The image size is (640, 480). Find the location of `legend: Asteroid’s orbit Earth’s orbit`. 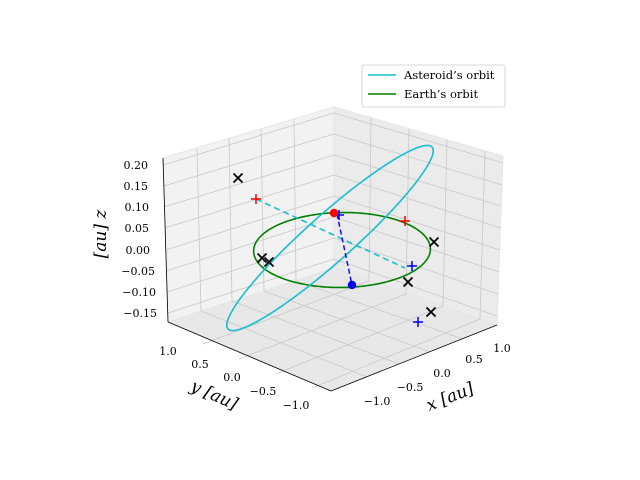

legend: Asteroid’s orbit Earth’s orbit is located at coordinates (433, 86).